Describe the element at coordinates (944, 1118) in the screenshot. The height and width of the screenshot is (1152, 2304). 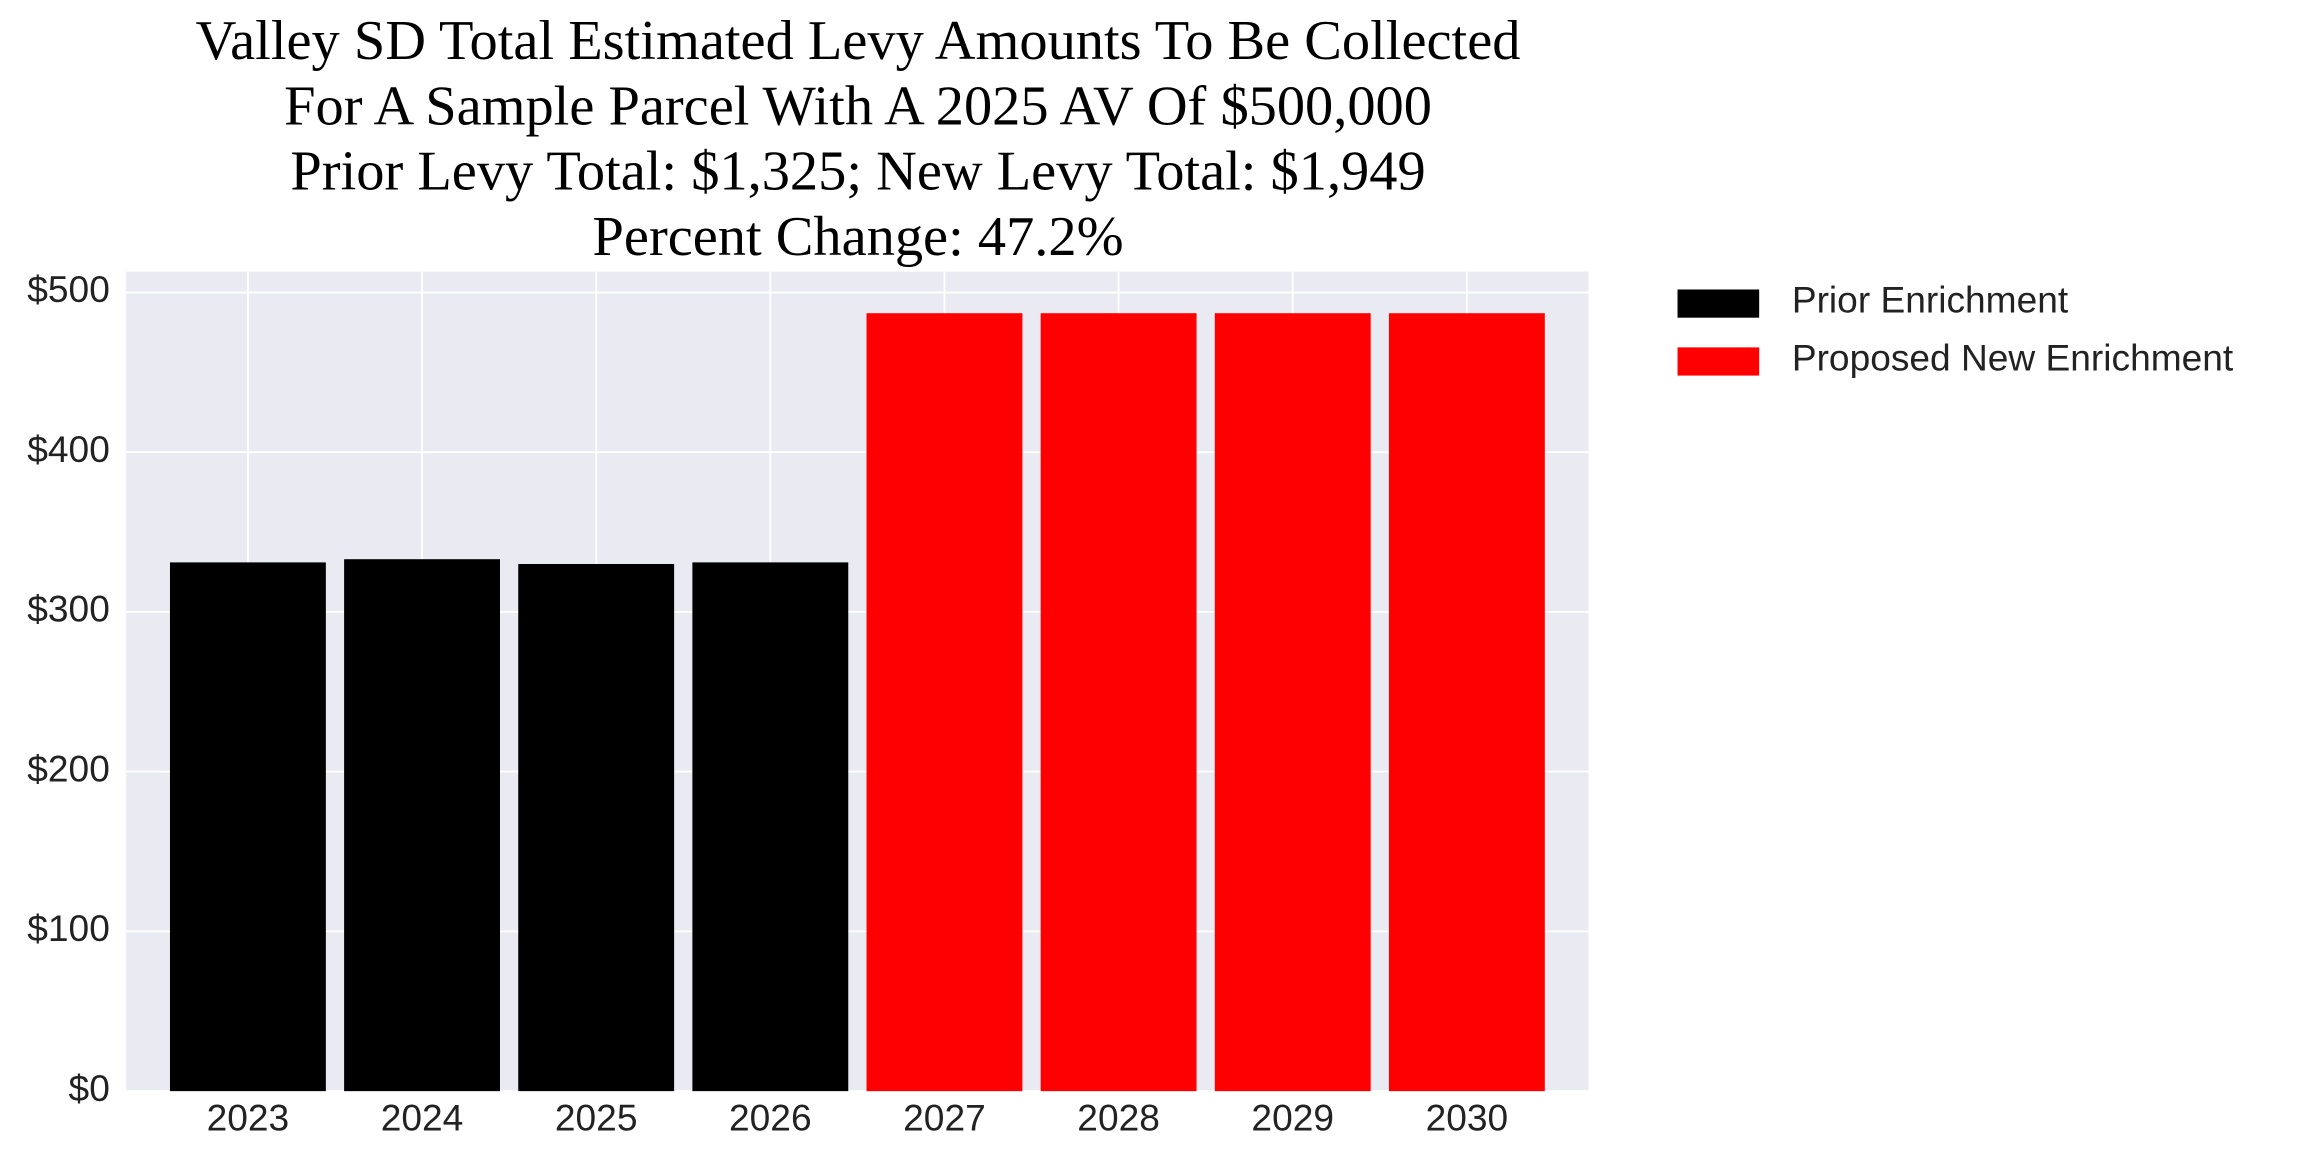
I see `x-tick-label: 2027` at that location.